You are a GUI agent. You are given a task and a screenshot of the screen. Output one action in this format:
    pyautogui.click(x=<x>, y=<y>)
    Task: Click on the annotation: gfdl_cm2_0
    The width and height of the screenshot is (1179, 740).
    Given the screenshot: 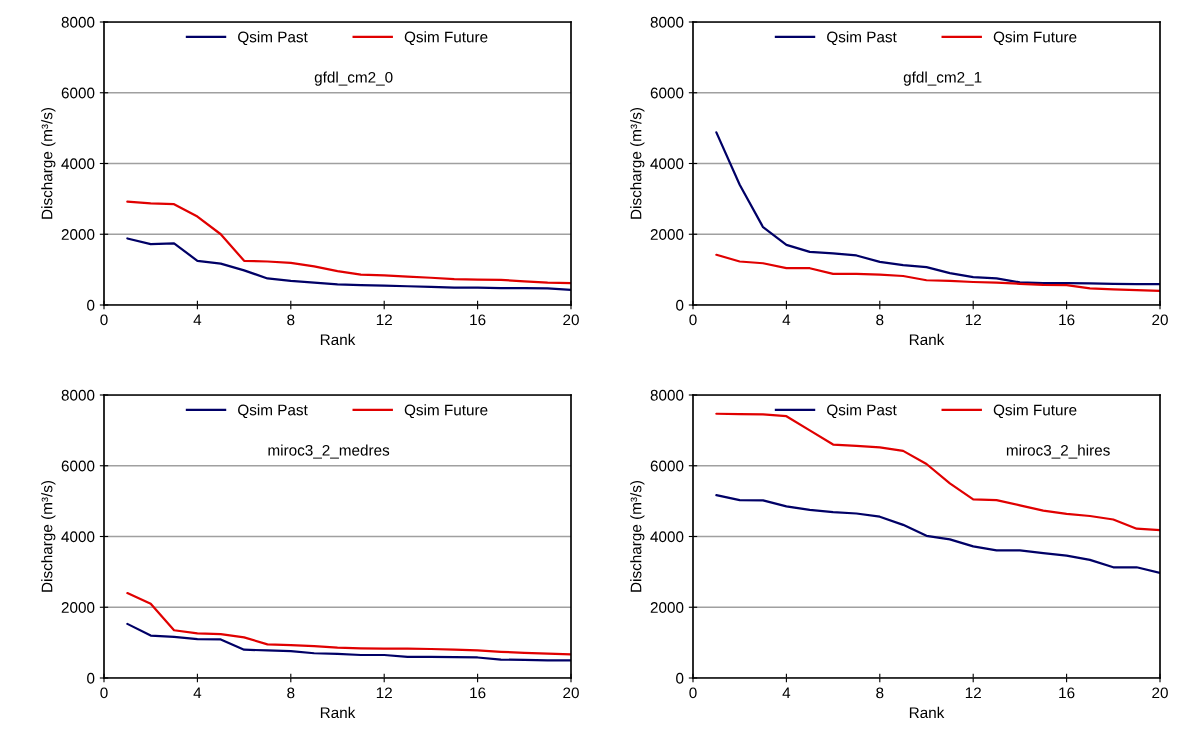 What is the action you would take?
    pyautogui.click(x=353, y=78)
    